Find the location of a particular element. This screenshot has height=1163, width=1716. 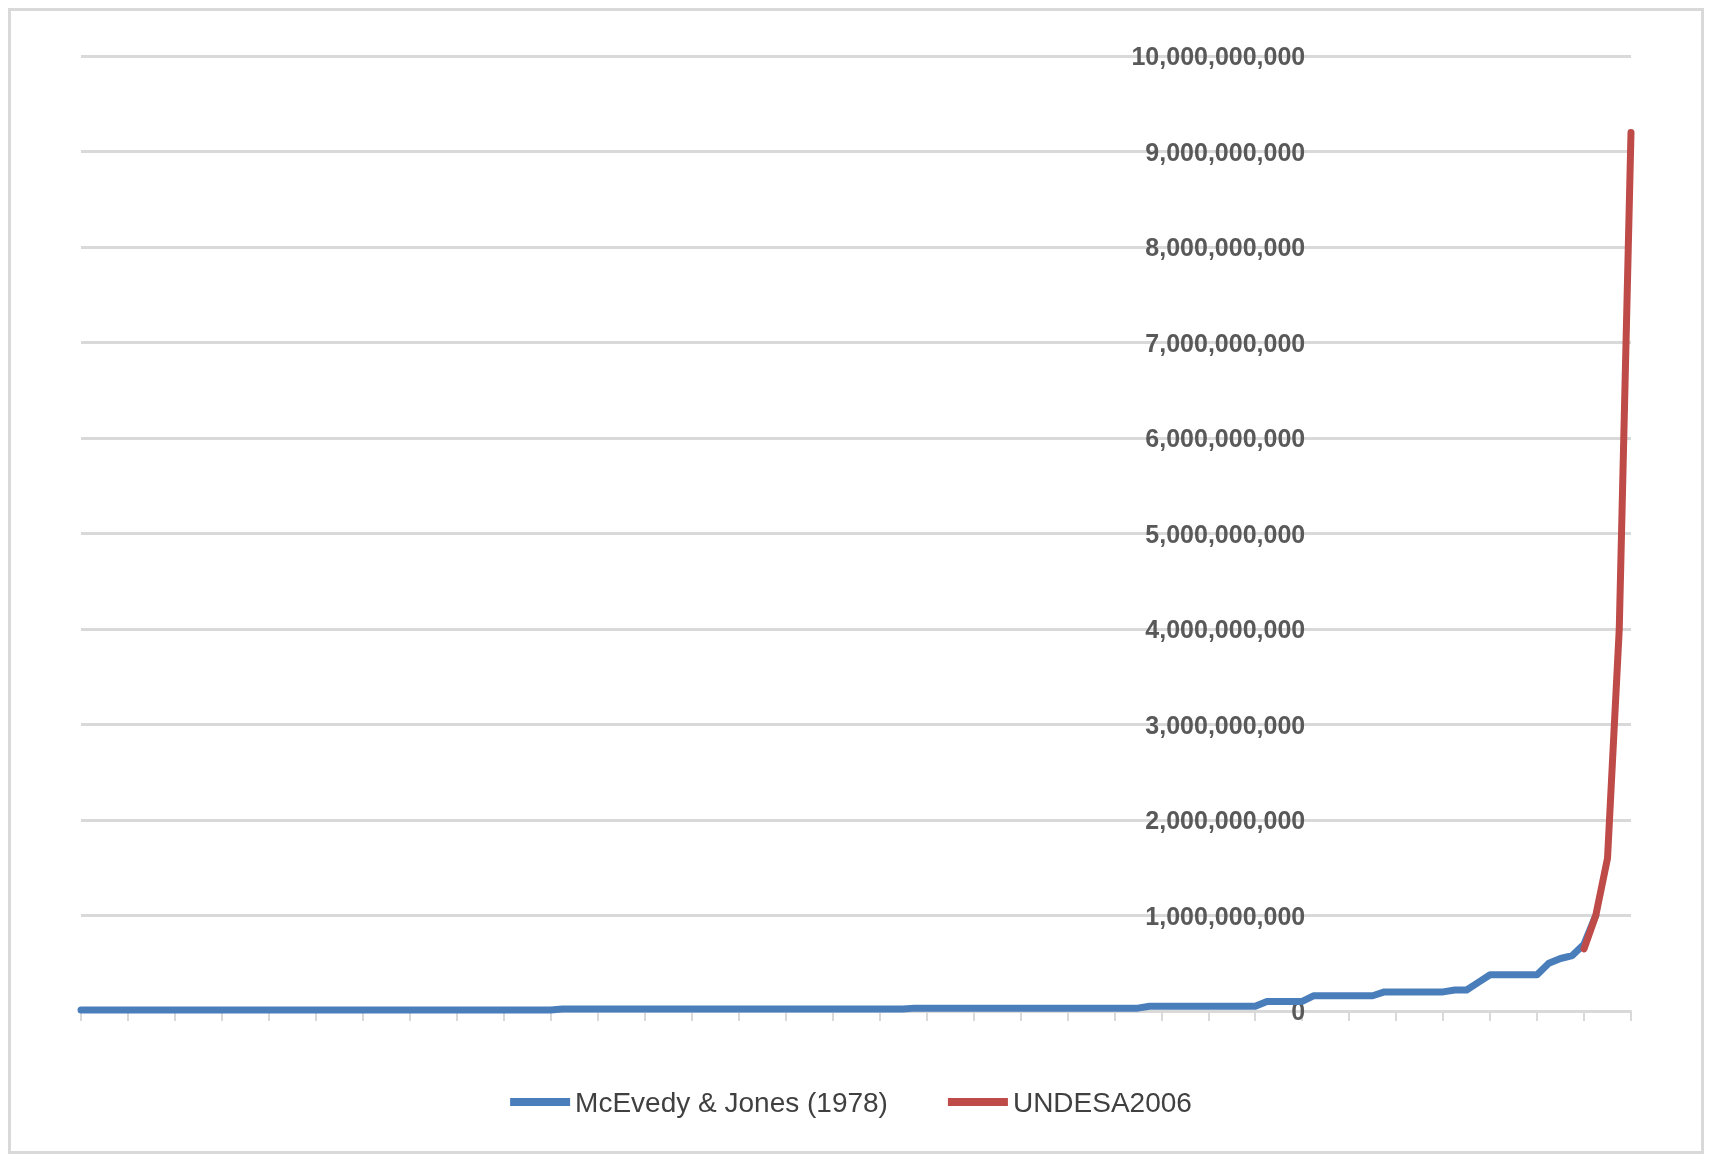

legend-label: UNDESA2006 is located at coordinates (1102, 1102).